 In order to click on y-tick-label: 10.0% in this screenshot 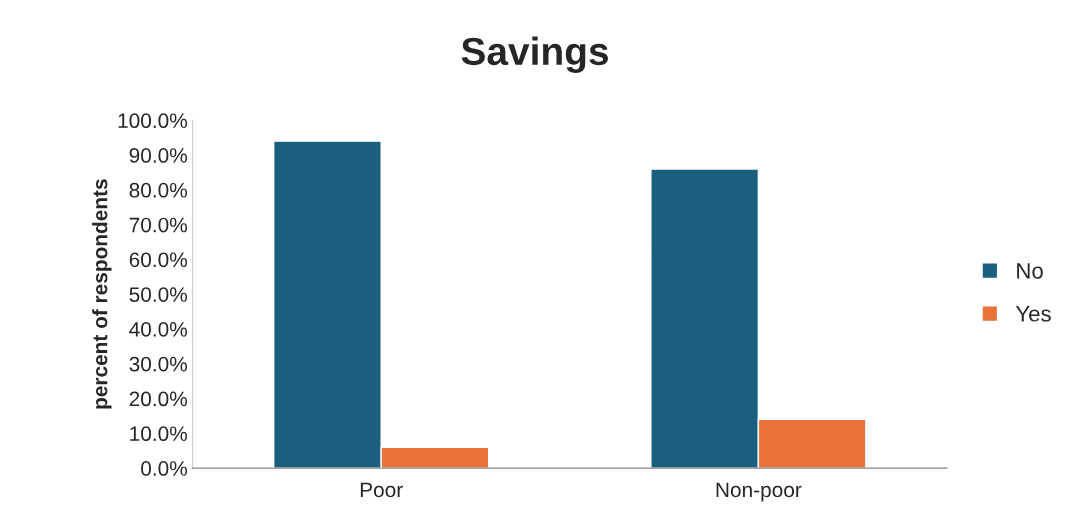, I will do `click(158, 434)`.